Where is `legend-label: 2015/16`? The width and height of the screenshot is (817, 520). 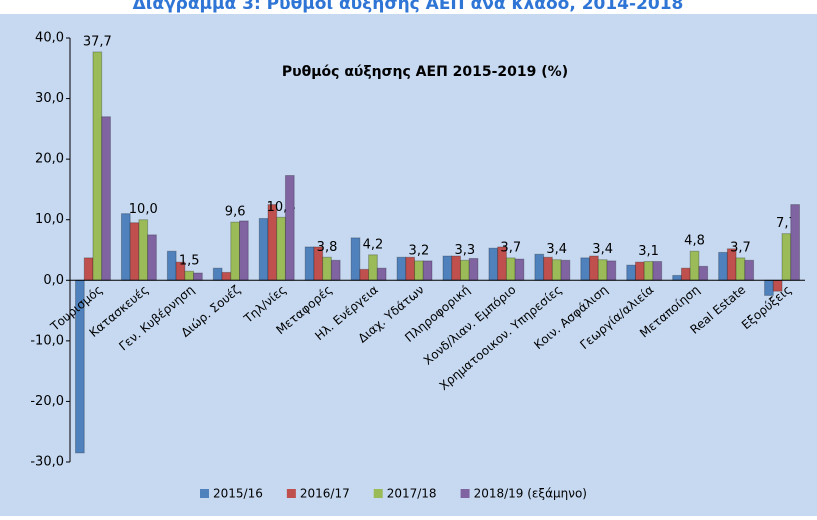
legend-label: 2015/16 is located at coordinates (238, 494).